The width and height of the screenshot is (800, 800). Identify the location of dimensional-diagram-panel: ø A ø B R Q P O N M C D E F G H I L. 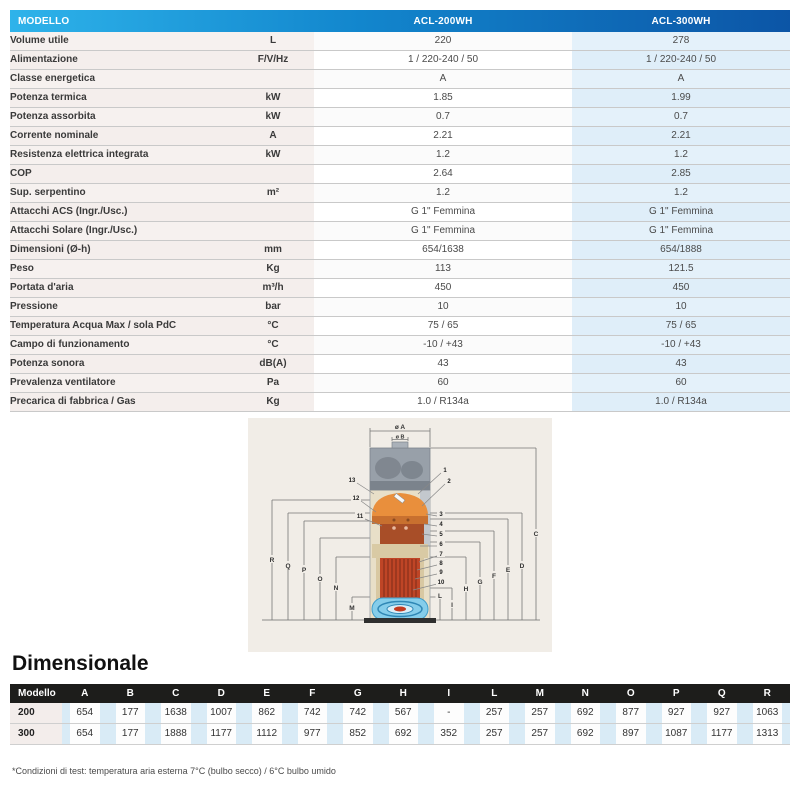
(400, 535).